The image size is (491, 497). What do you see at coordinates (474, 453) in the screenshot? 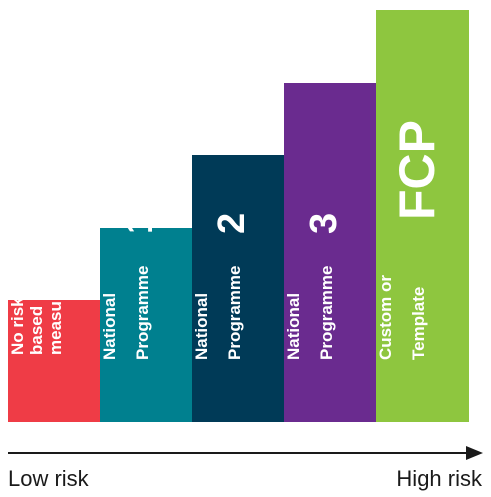
I see `arrow-right-icon` at bounding box center [474, 453].